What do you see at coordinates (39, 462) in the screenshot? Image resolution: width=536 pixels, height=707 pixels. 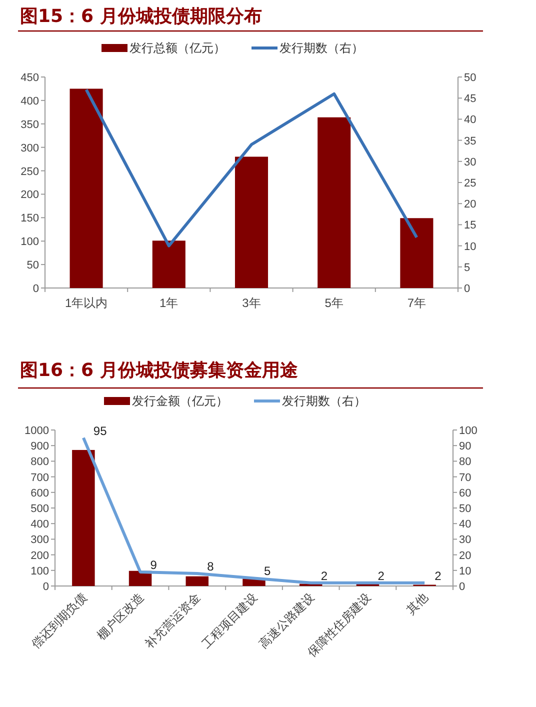 I see `y-tick-label: 800` at bounding box center [39, 462].